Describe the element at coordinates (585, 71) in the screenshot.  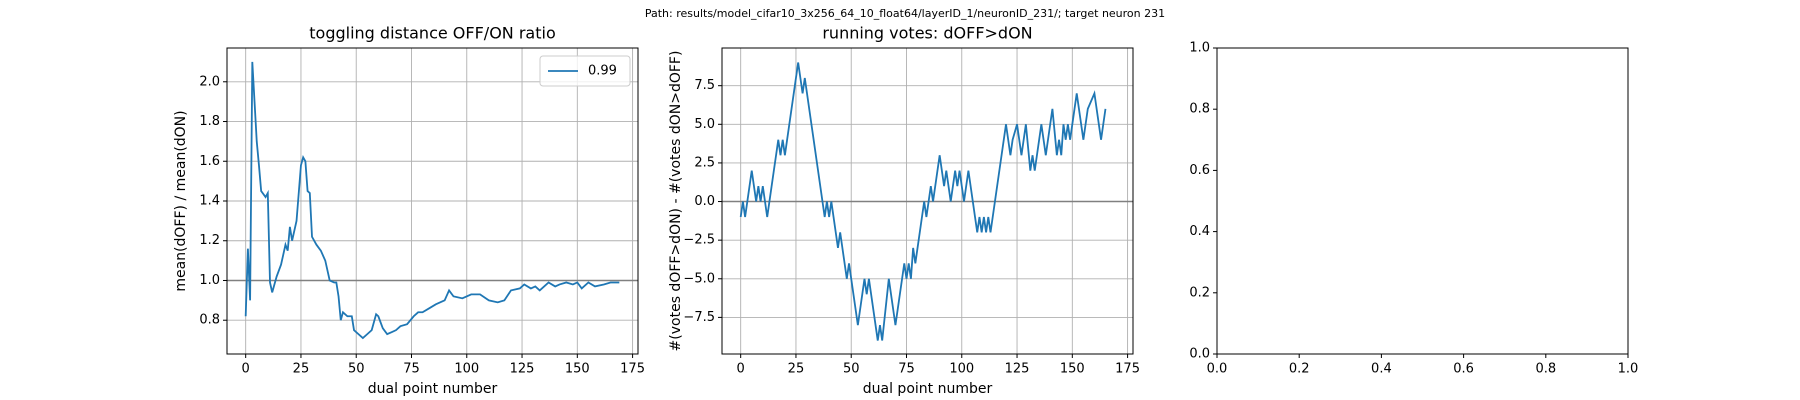
I see `legend-box` at that location.